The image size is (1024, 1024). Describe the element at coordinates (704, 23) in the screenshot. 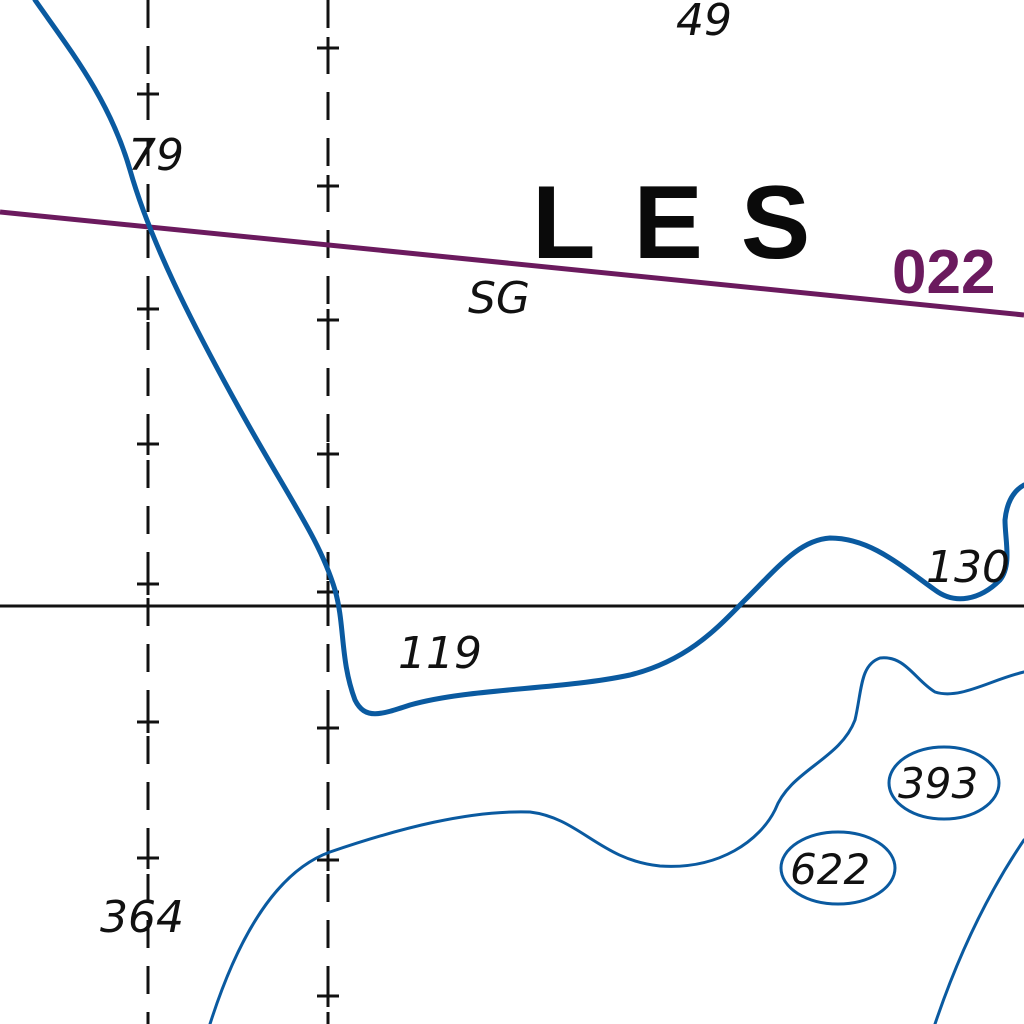

I see `sounding-top: 49` at that location.